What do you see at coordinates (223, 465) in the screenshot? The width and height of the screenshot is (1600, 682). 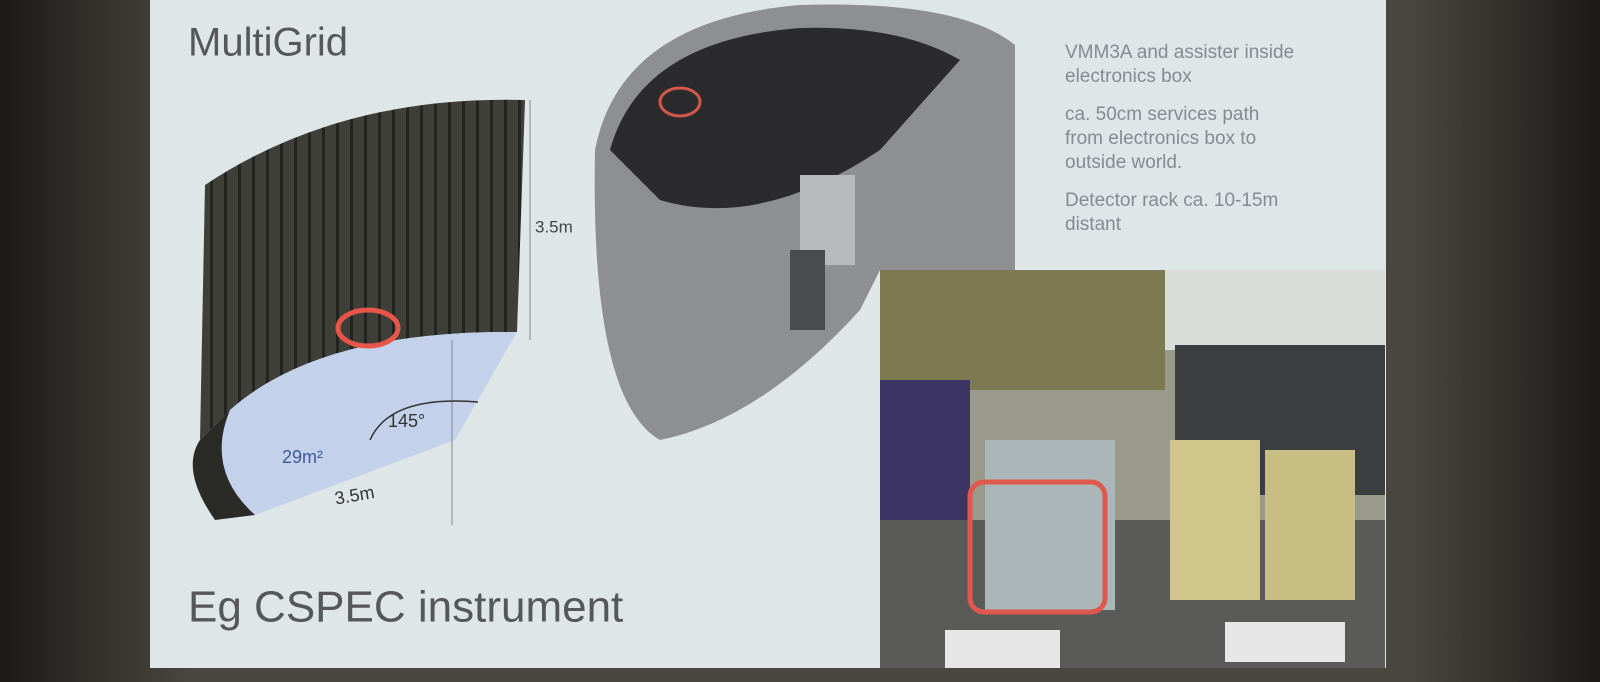 I see `detector-edge` at bounding box center [223, 465].